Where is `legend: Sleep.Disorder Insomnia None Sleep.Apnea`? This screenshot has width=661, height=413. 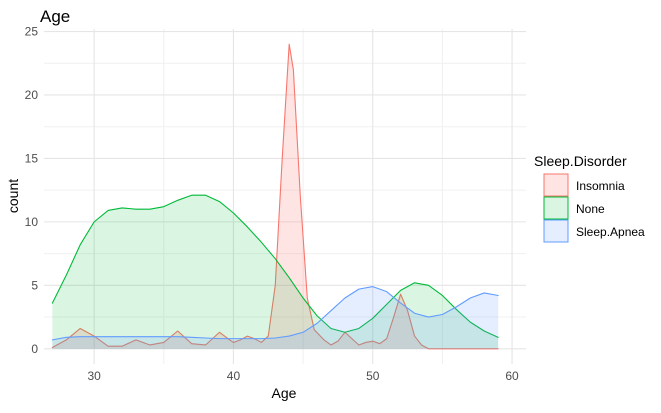
legend: Sleep.Disorder Insomnia None Sleep.Apnea is located at coordinates (589, 198).